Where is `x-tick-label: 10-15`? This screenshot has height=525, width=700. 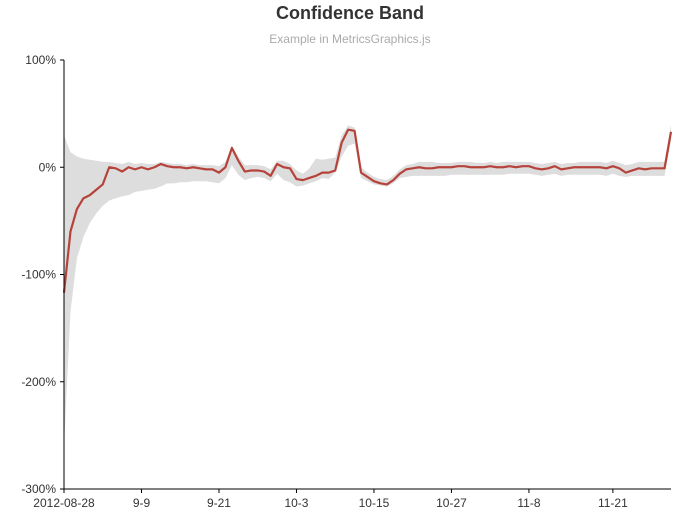 x-tick-label: 10-15 is located at coordinates (374, 503).